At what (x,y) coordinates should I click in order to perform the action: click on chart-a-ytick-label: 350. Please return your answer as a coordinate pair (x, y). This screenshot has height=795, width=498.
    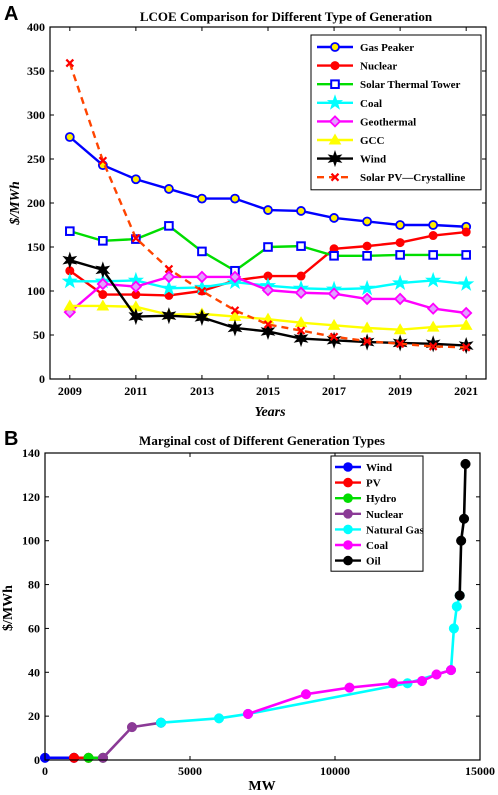
    Looking at the image, I should click on (36, 71).